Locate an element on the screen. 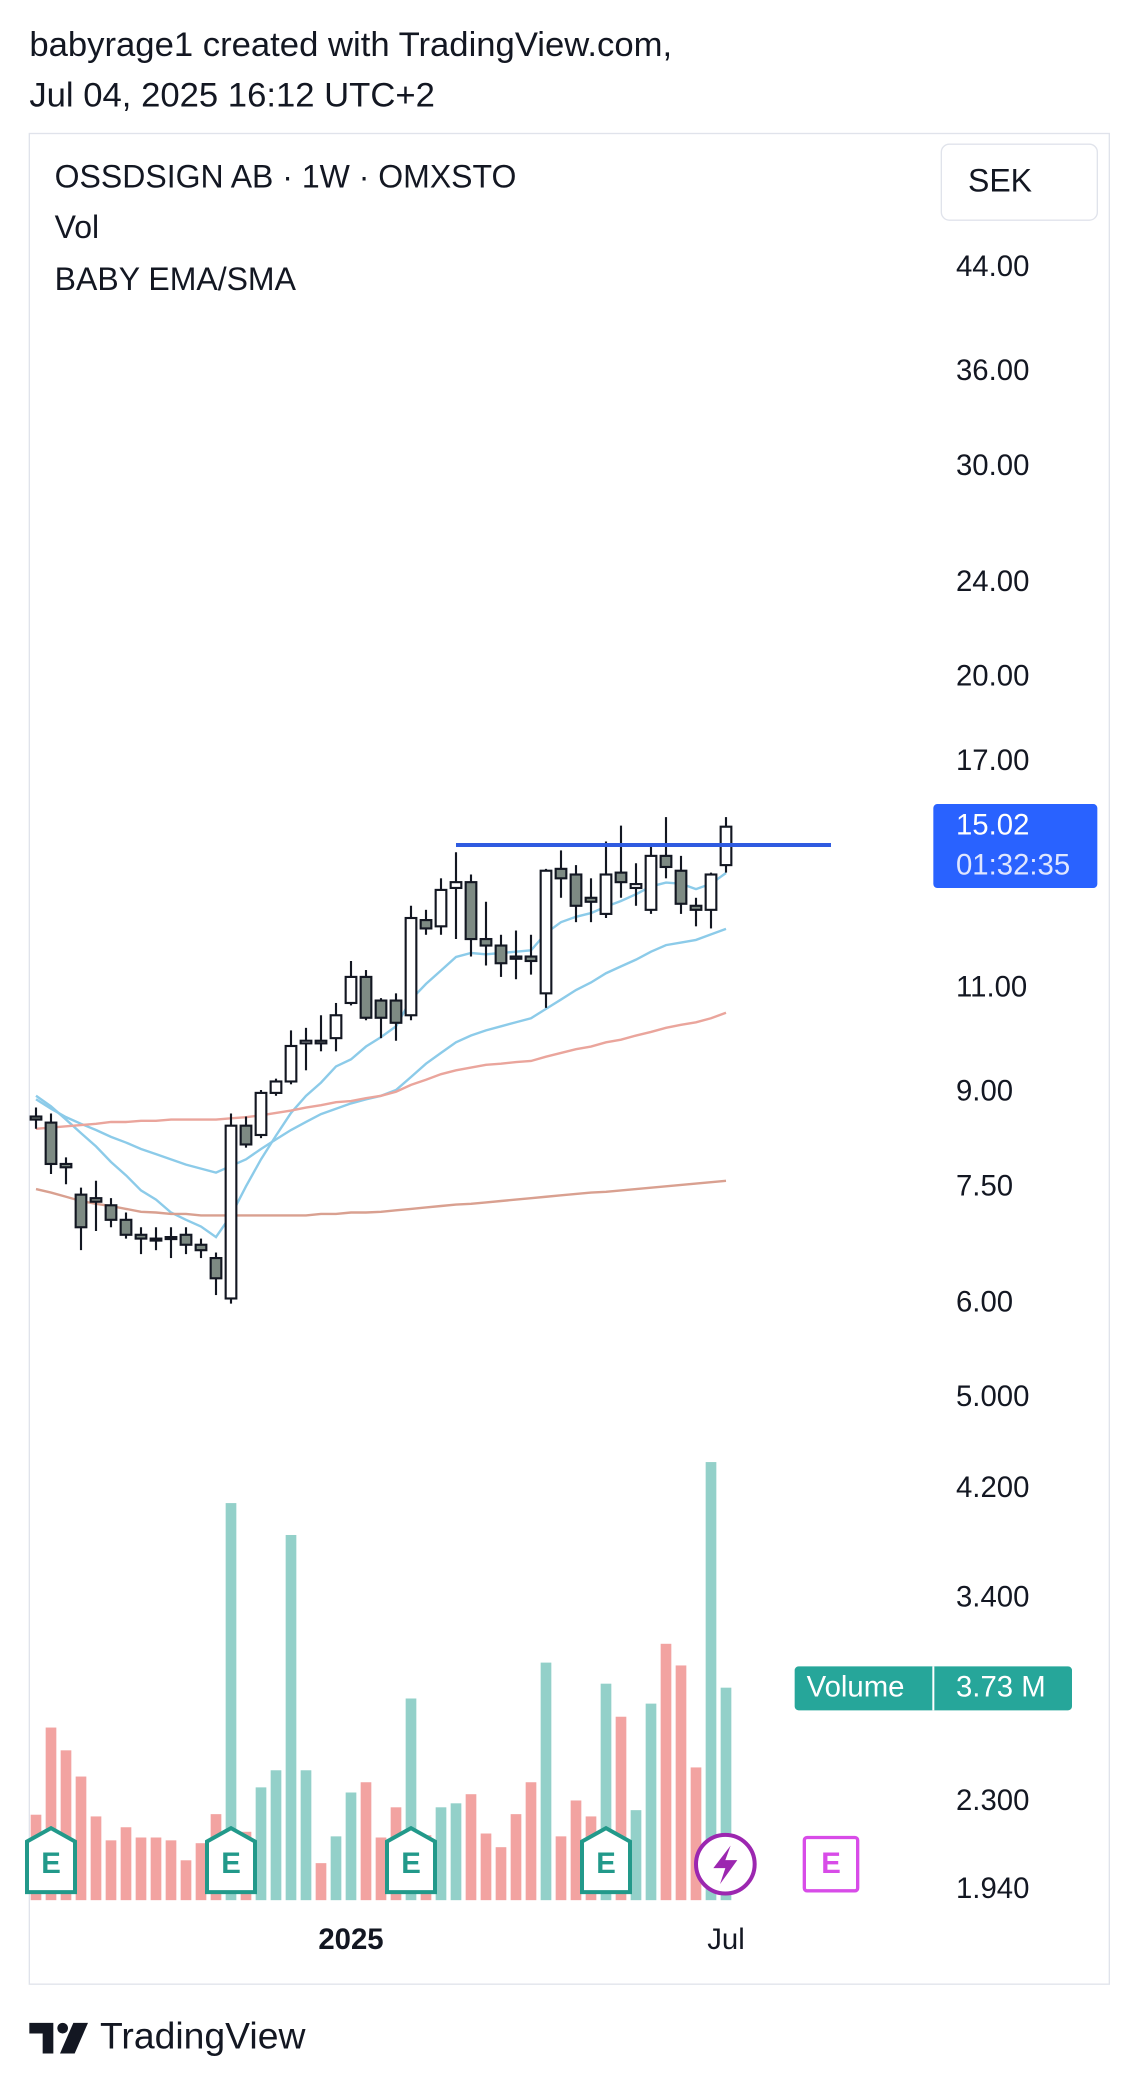 The image size is (1140, 2091). x-tick-label: 2025 is located at coordinates (350, 1939).